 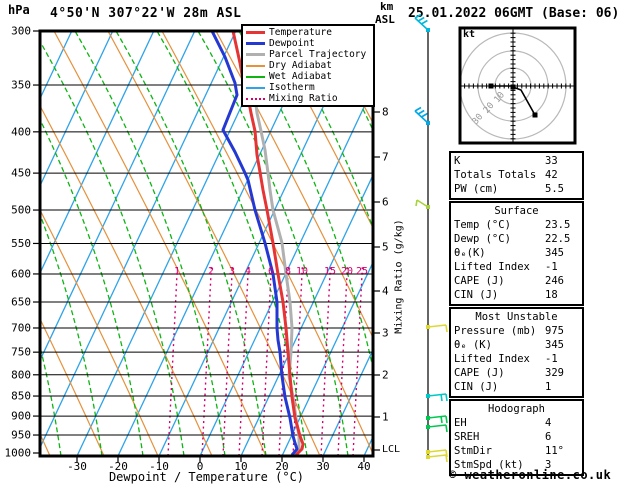 What do you see at coordinates (309, 98) in the screenshot?
I see `legend-item-mixing-ratio: Mixing Ratio` at bounding box center [309, 98].